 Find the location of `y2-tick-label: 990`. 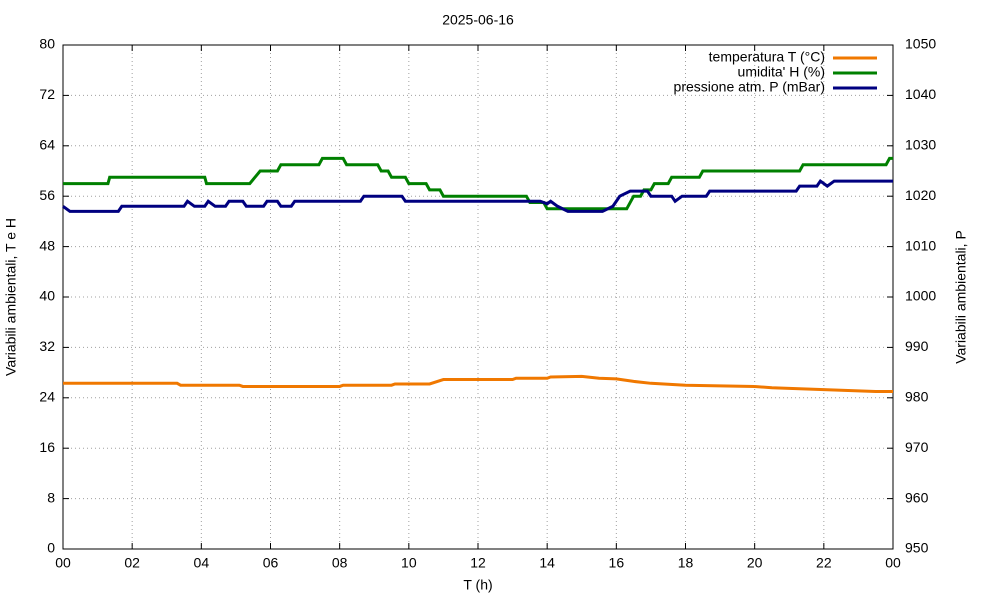

y2-tick-label: 990 is located at coordinates (917, 346).